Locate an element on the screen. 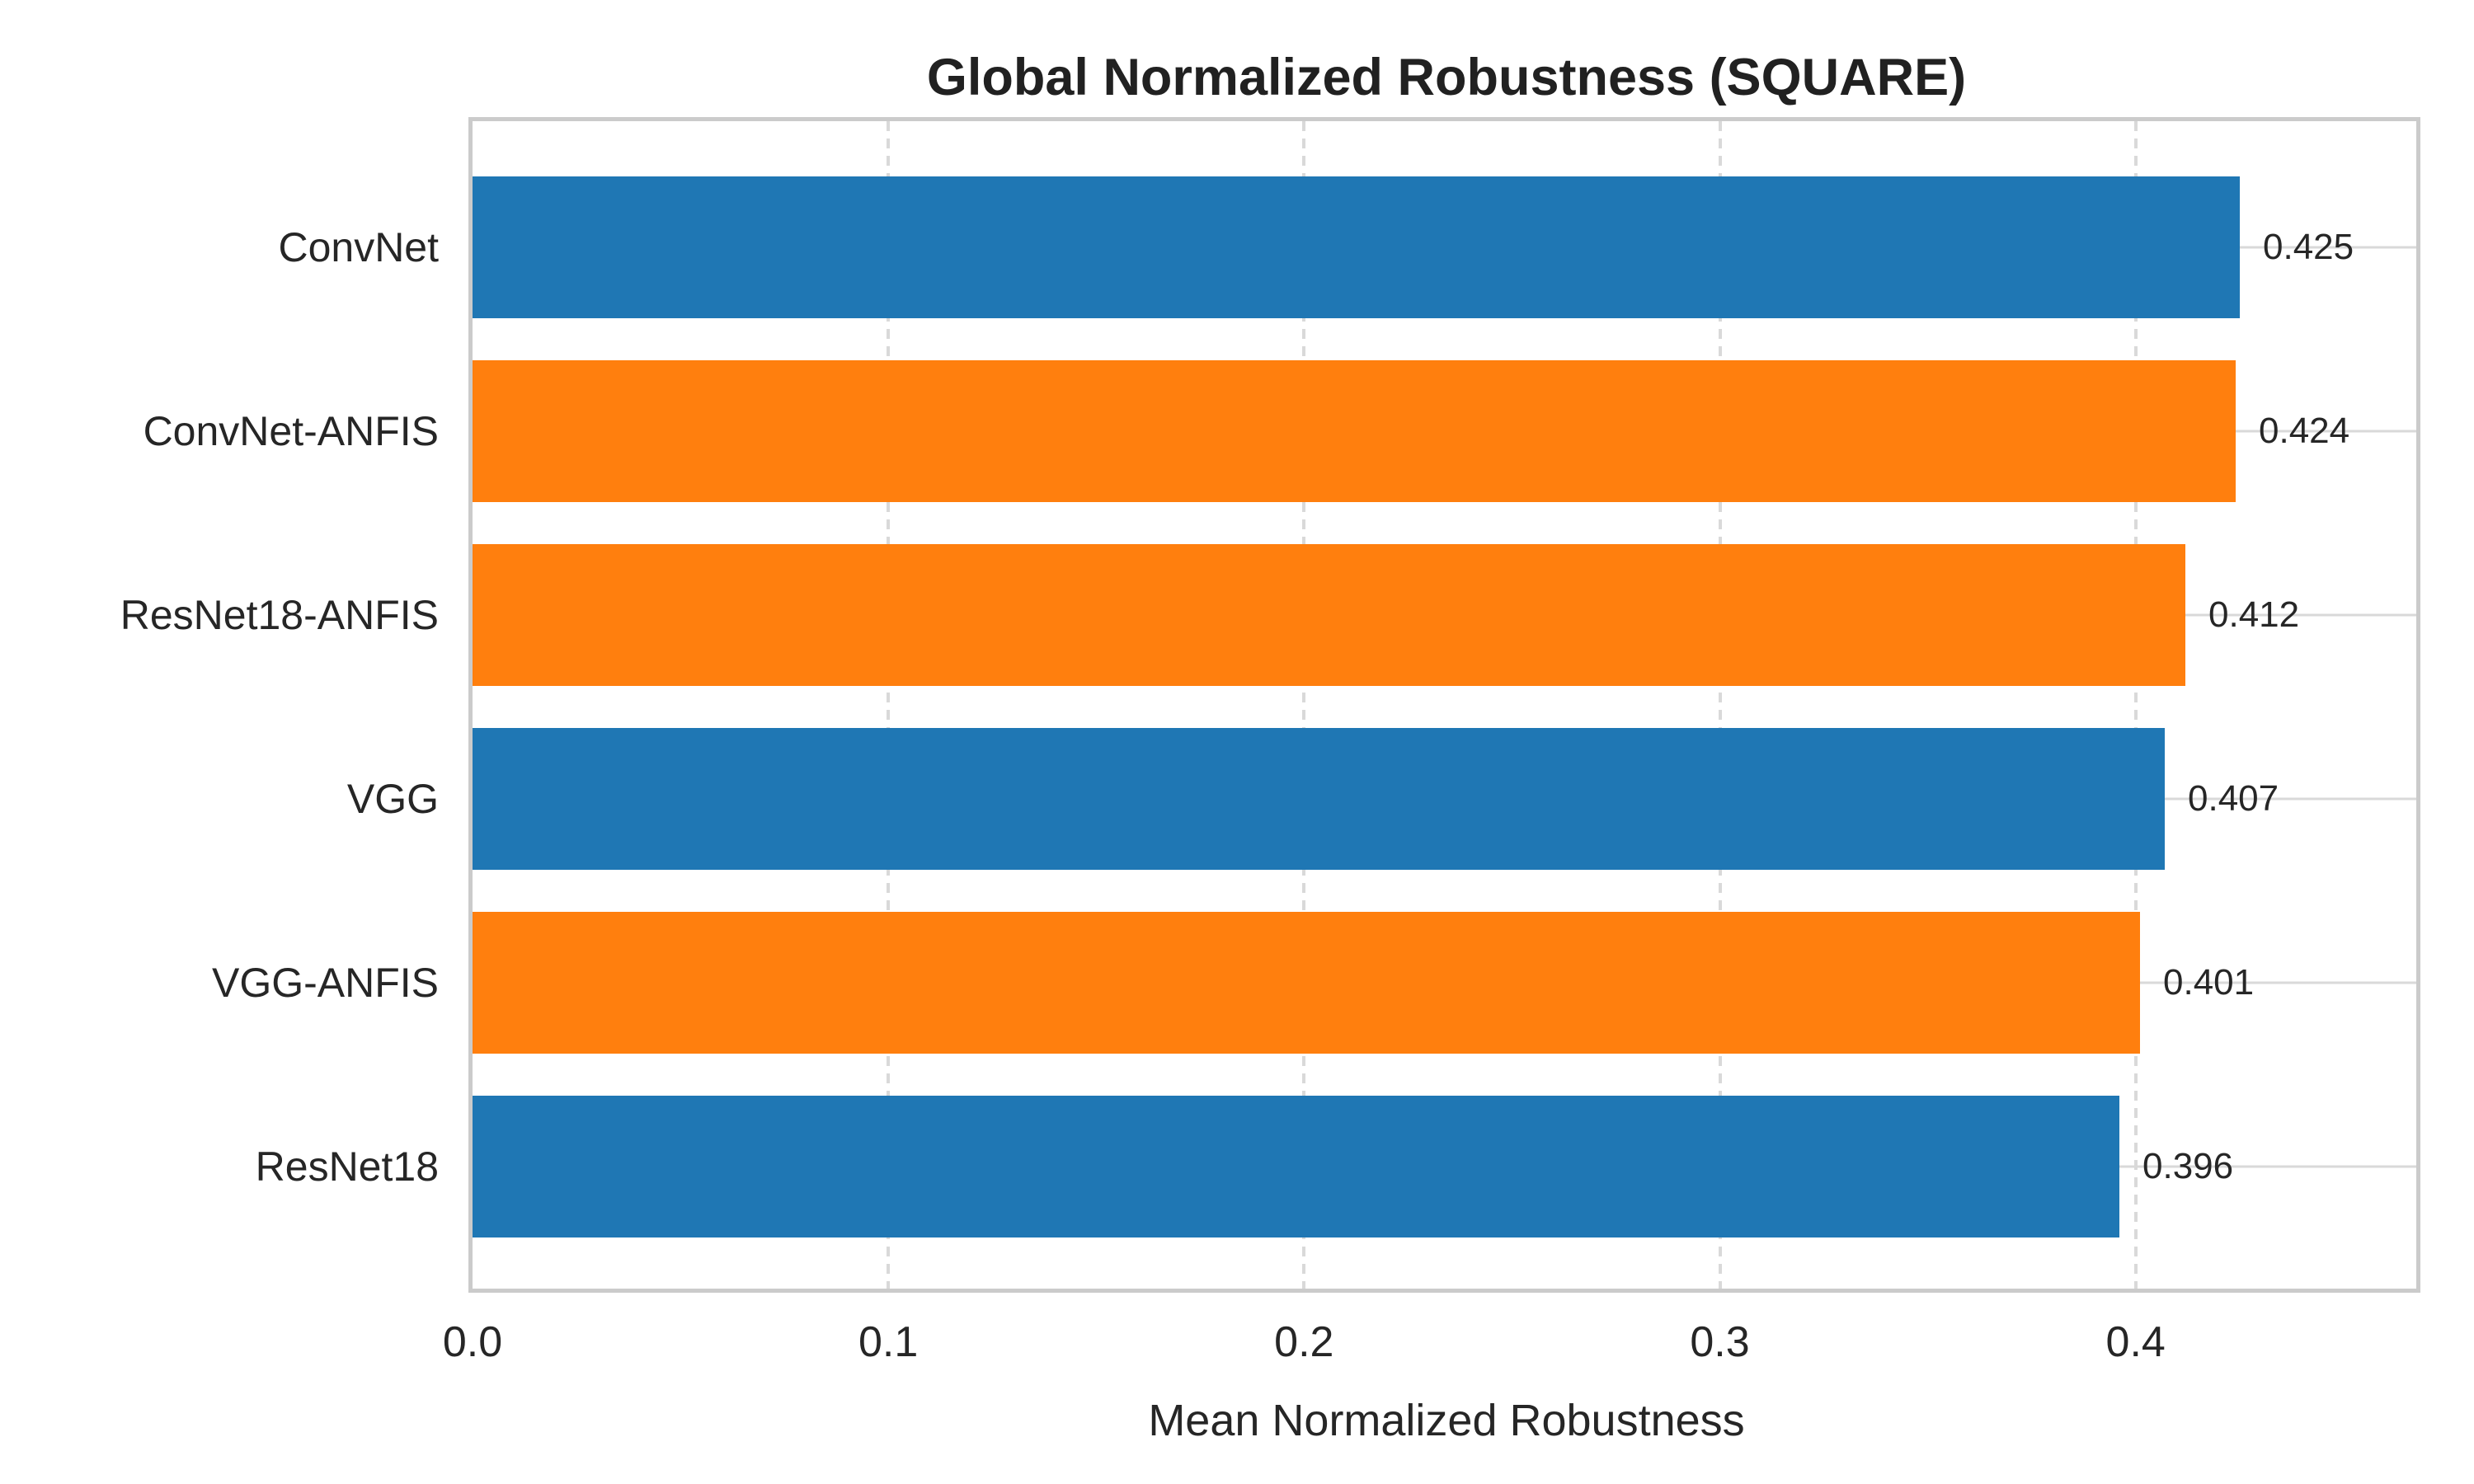 This screenshot has width=2474, height=1484. bar-value-label: 0.396 is located at coordinates (2188, 1166).